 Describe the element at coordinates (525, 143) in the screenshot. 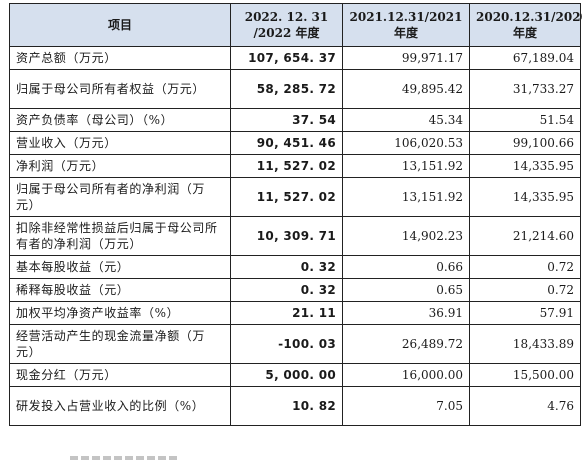

I see `value-2020: 99,100.66` at that location.